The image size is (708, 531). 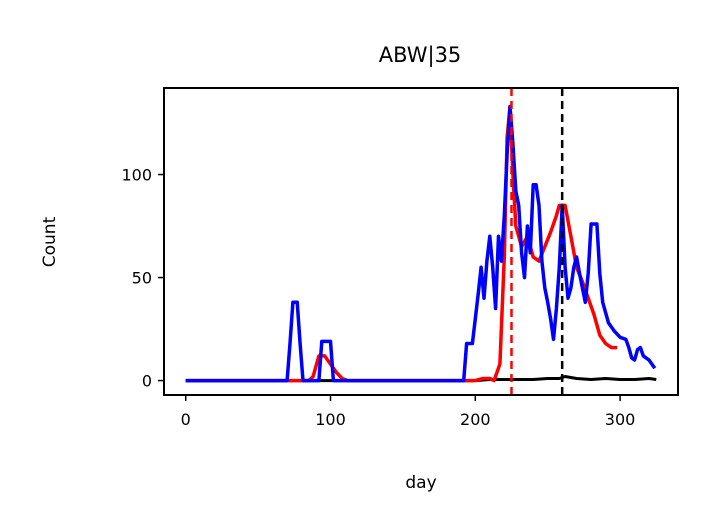 What do you see at coordinates (330, 419) in the screenshot?
I see `x-tick-label: 100` at bounding box center [330, 419].